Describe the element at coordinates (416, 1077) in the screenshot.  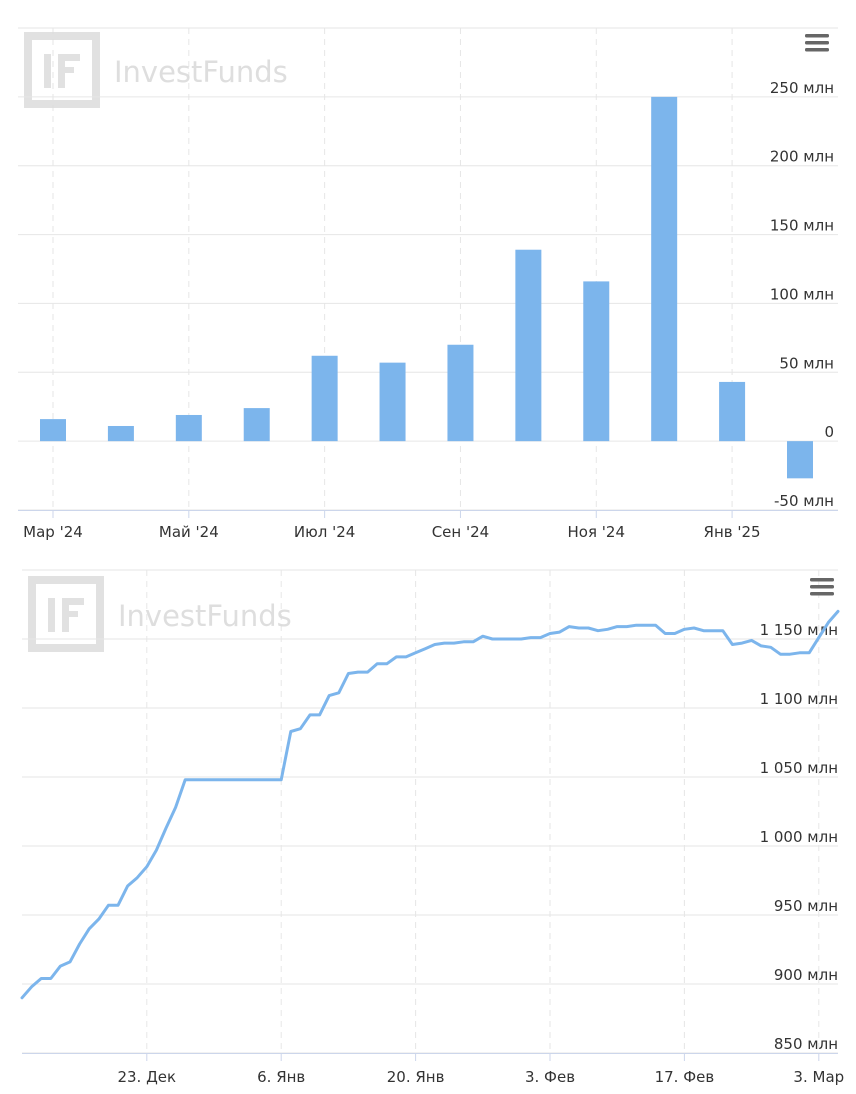
I see `x-tick-label: 20. Янв` at that location.